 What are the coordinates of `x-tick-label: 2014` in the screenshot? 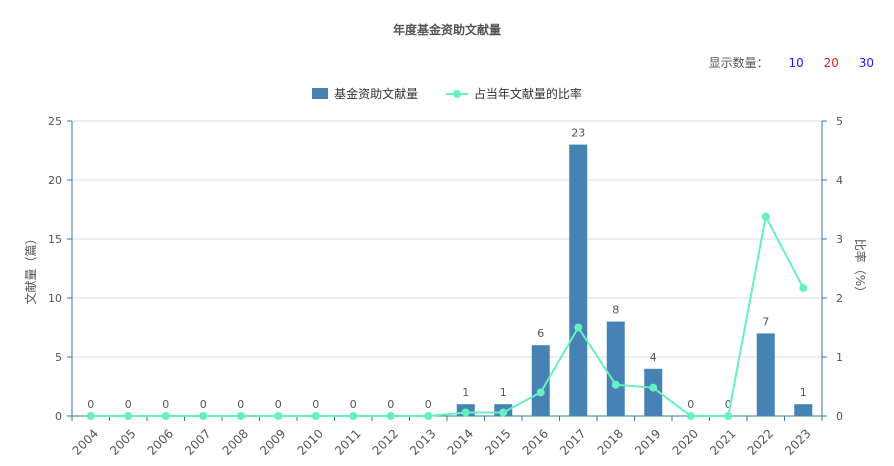 It's located at (460, 441).